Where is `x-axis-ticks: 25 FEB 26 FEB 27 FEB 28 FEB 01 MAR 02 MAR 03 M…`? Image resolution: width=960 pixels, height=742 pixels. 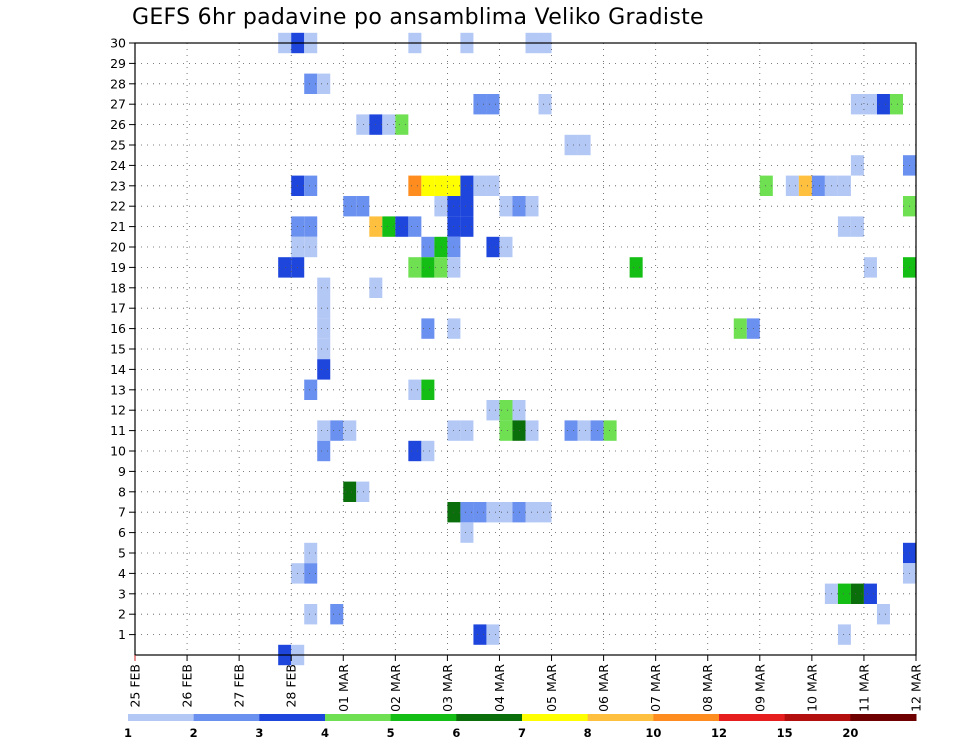 x-axis-ticks: 25 FEB 26 FEB 27 FEB 28 FEB 01 MAR 02 MAR 03 M… is located at coordinates (526, 683).